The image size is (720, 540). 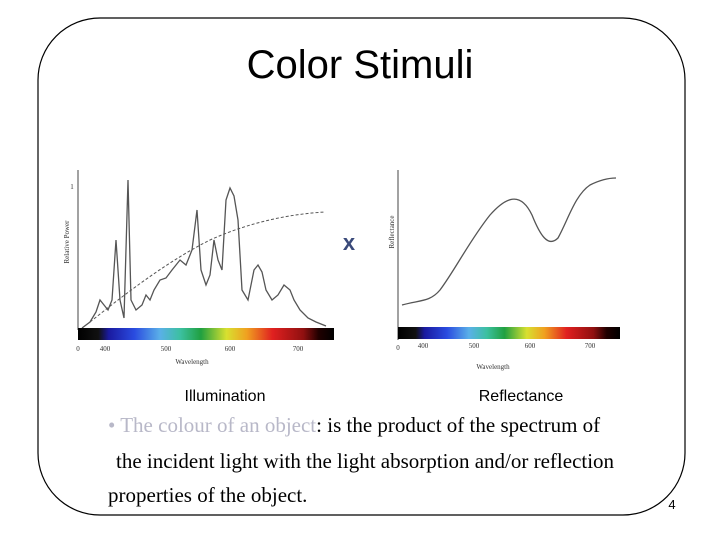 I want to click on reflectance-curve, so click(x=509, y=241).